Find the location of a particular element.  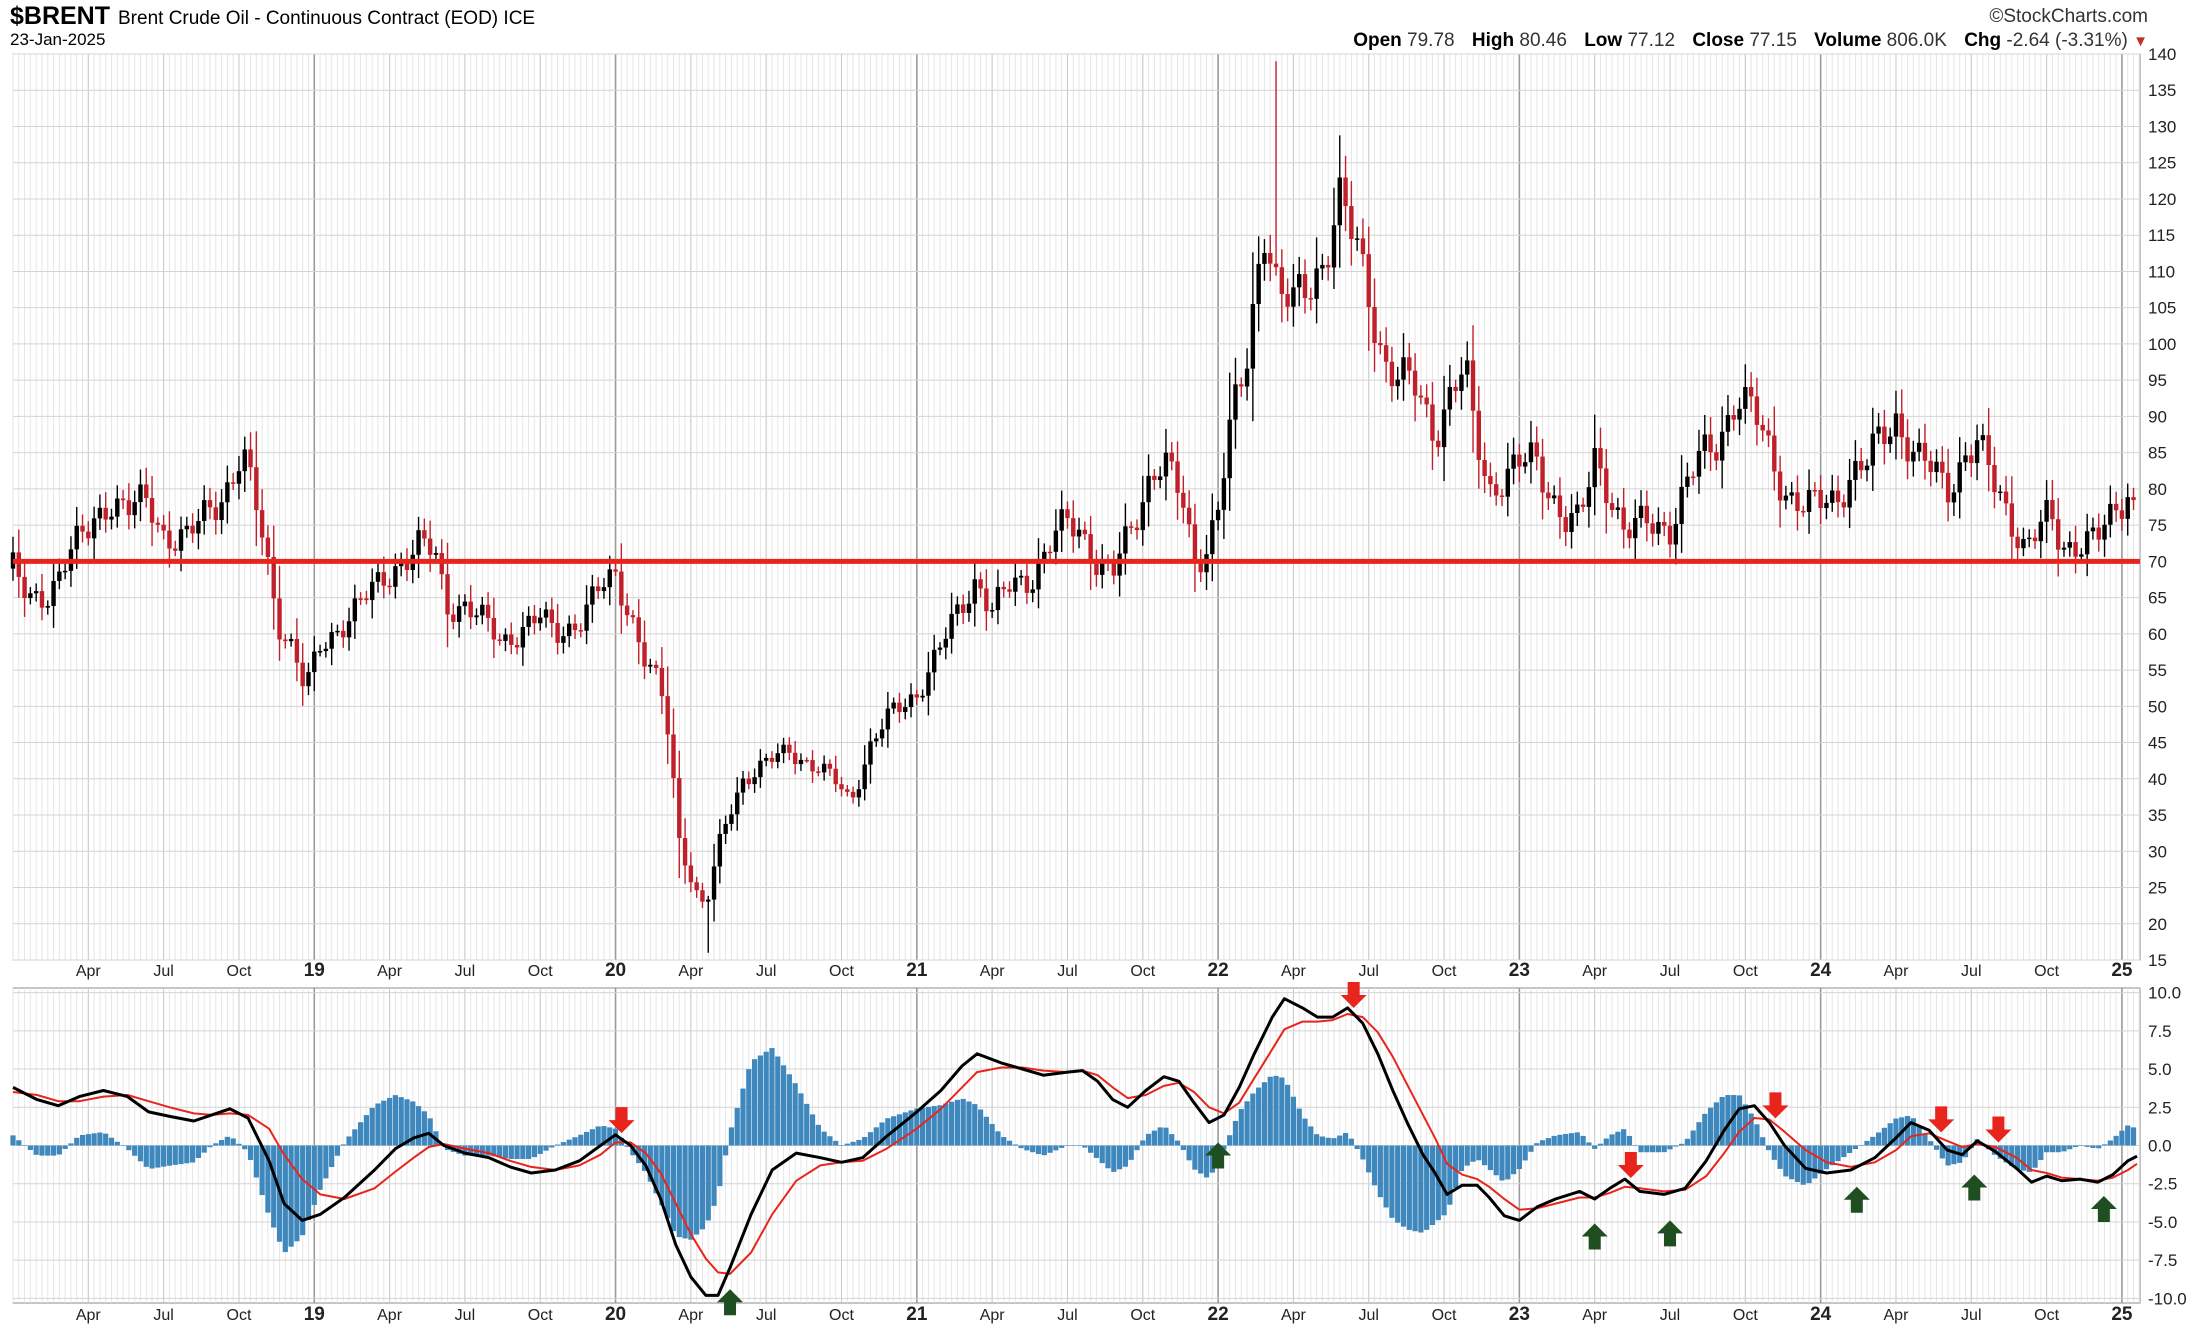

brand-watermark: ©StockCharts.com is located at coordinates (2068, 16).